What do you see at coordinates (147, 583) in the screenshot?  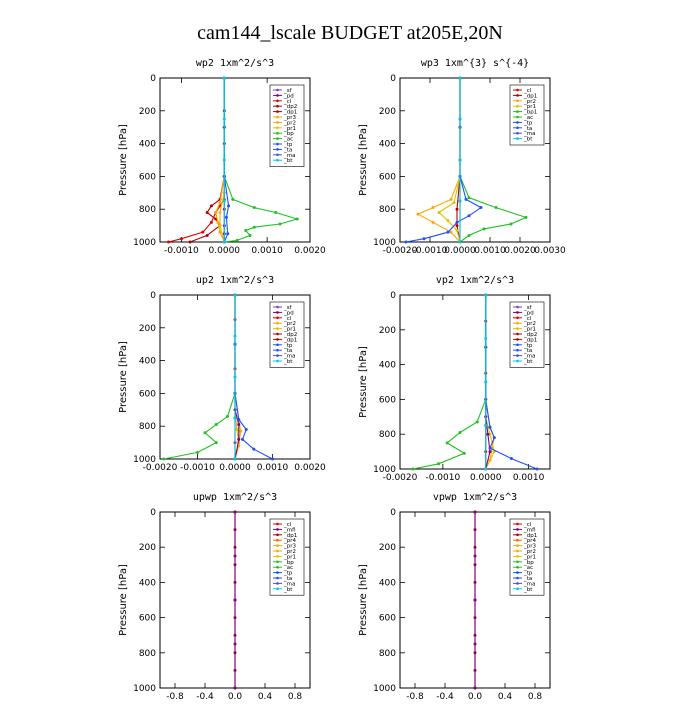 I see `y-tick-label: 400` at bounding box center [147, 583].